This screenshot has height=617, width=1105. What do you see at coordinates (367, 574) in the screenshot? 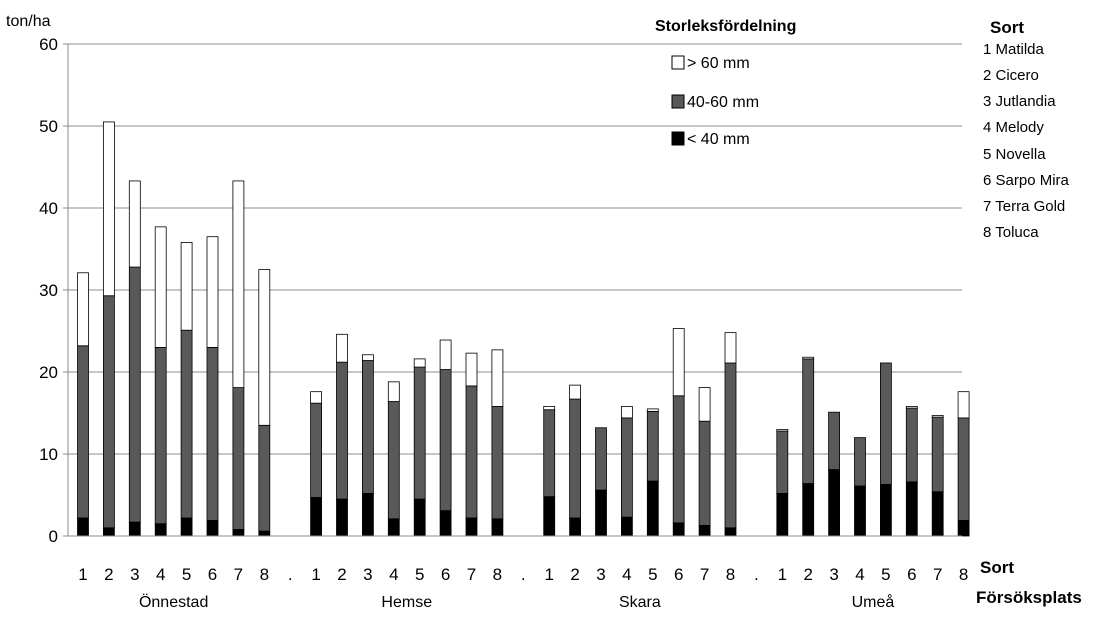
I see `x-tick-label-2-3: 3` at bounding box center [367, 574].